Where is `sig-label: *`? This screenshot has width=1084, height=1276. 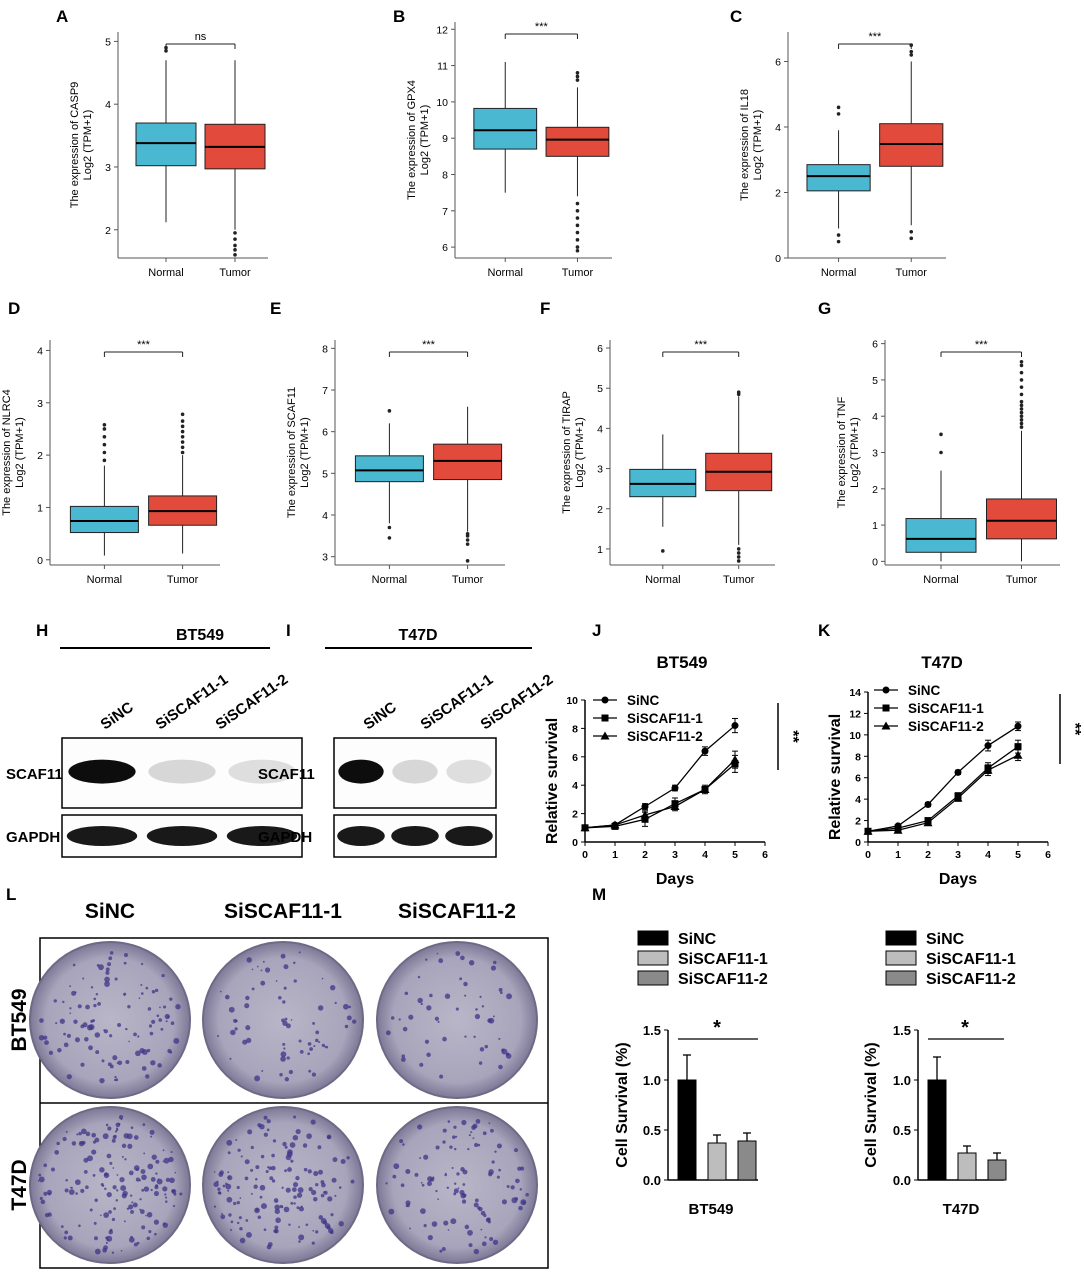
sig-label: * is located at coordinates (965, 1028).